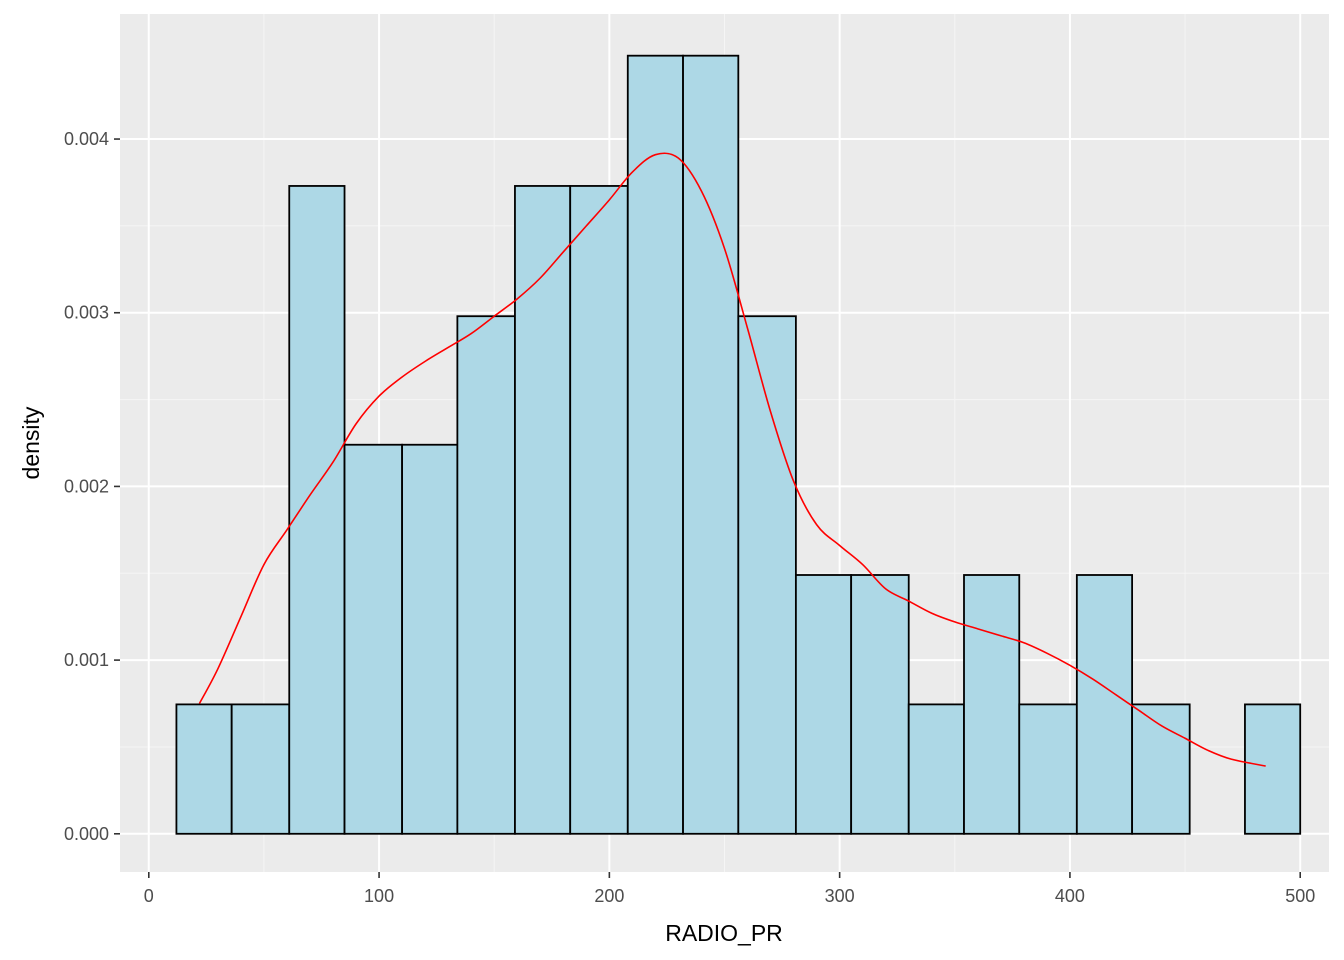 The width and height of the screenshot is (1344, 960). Describe the element at coordinates (840, 896) in the screenshot. I see `x-tick-label: 300` at that location.